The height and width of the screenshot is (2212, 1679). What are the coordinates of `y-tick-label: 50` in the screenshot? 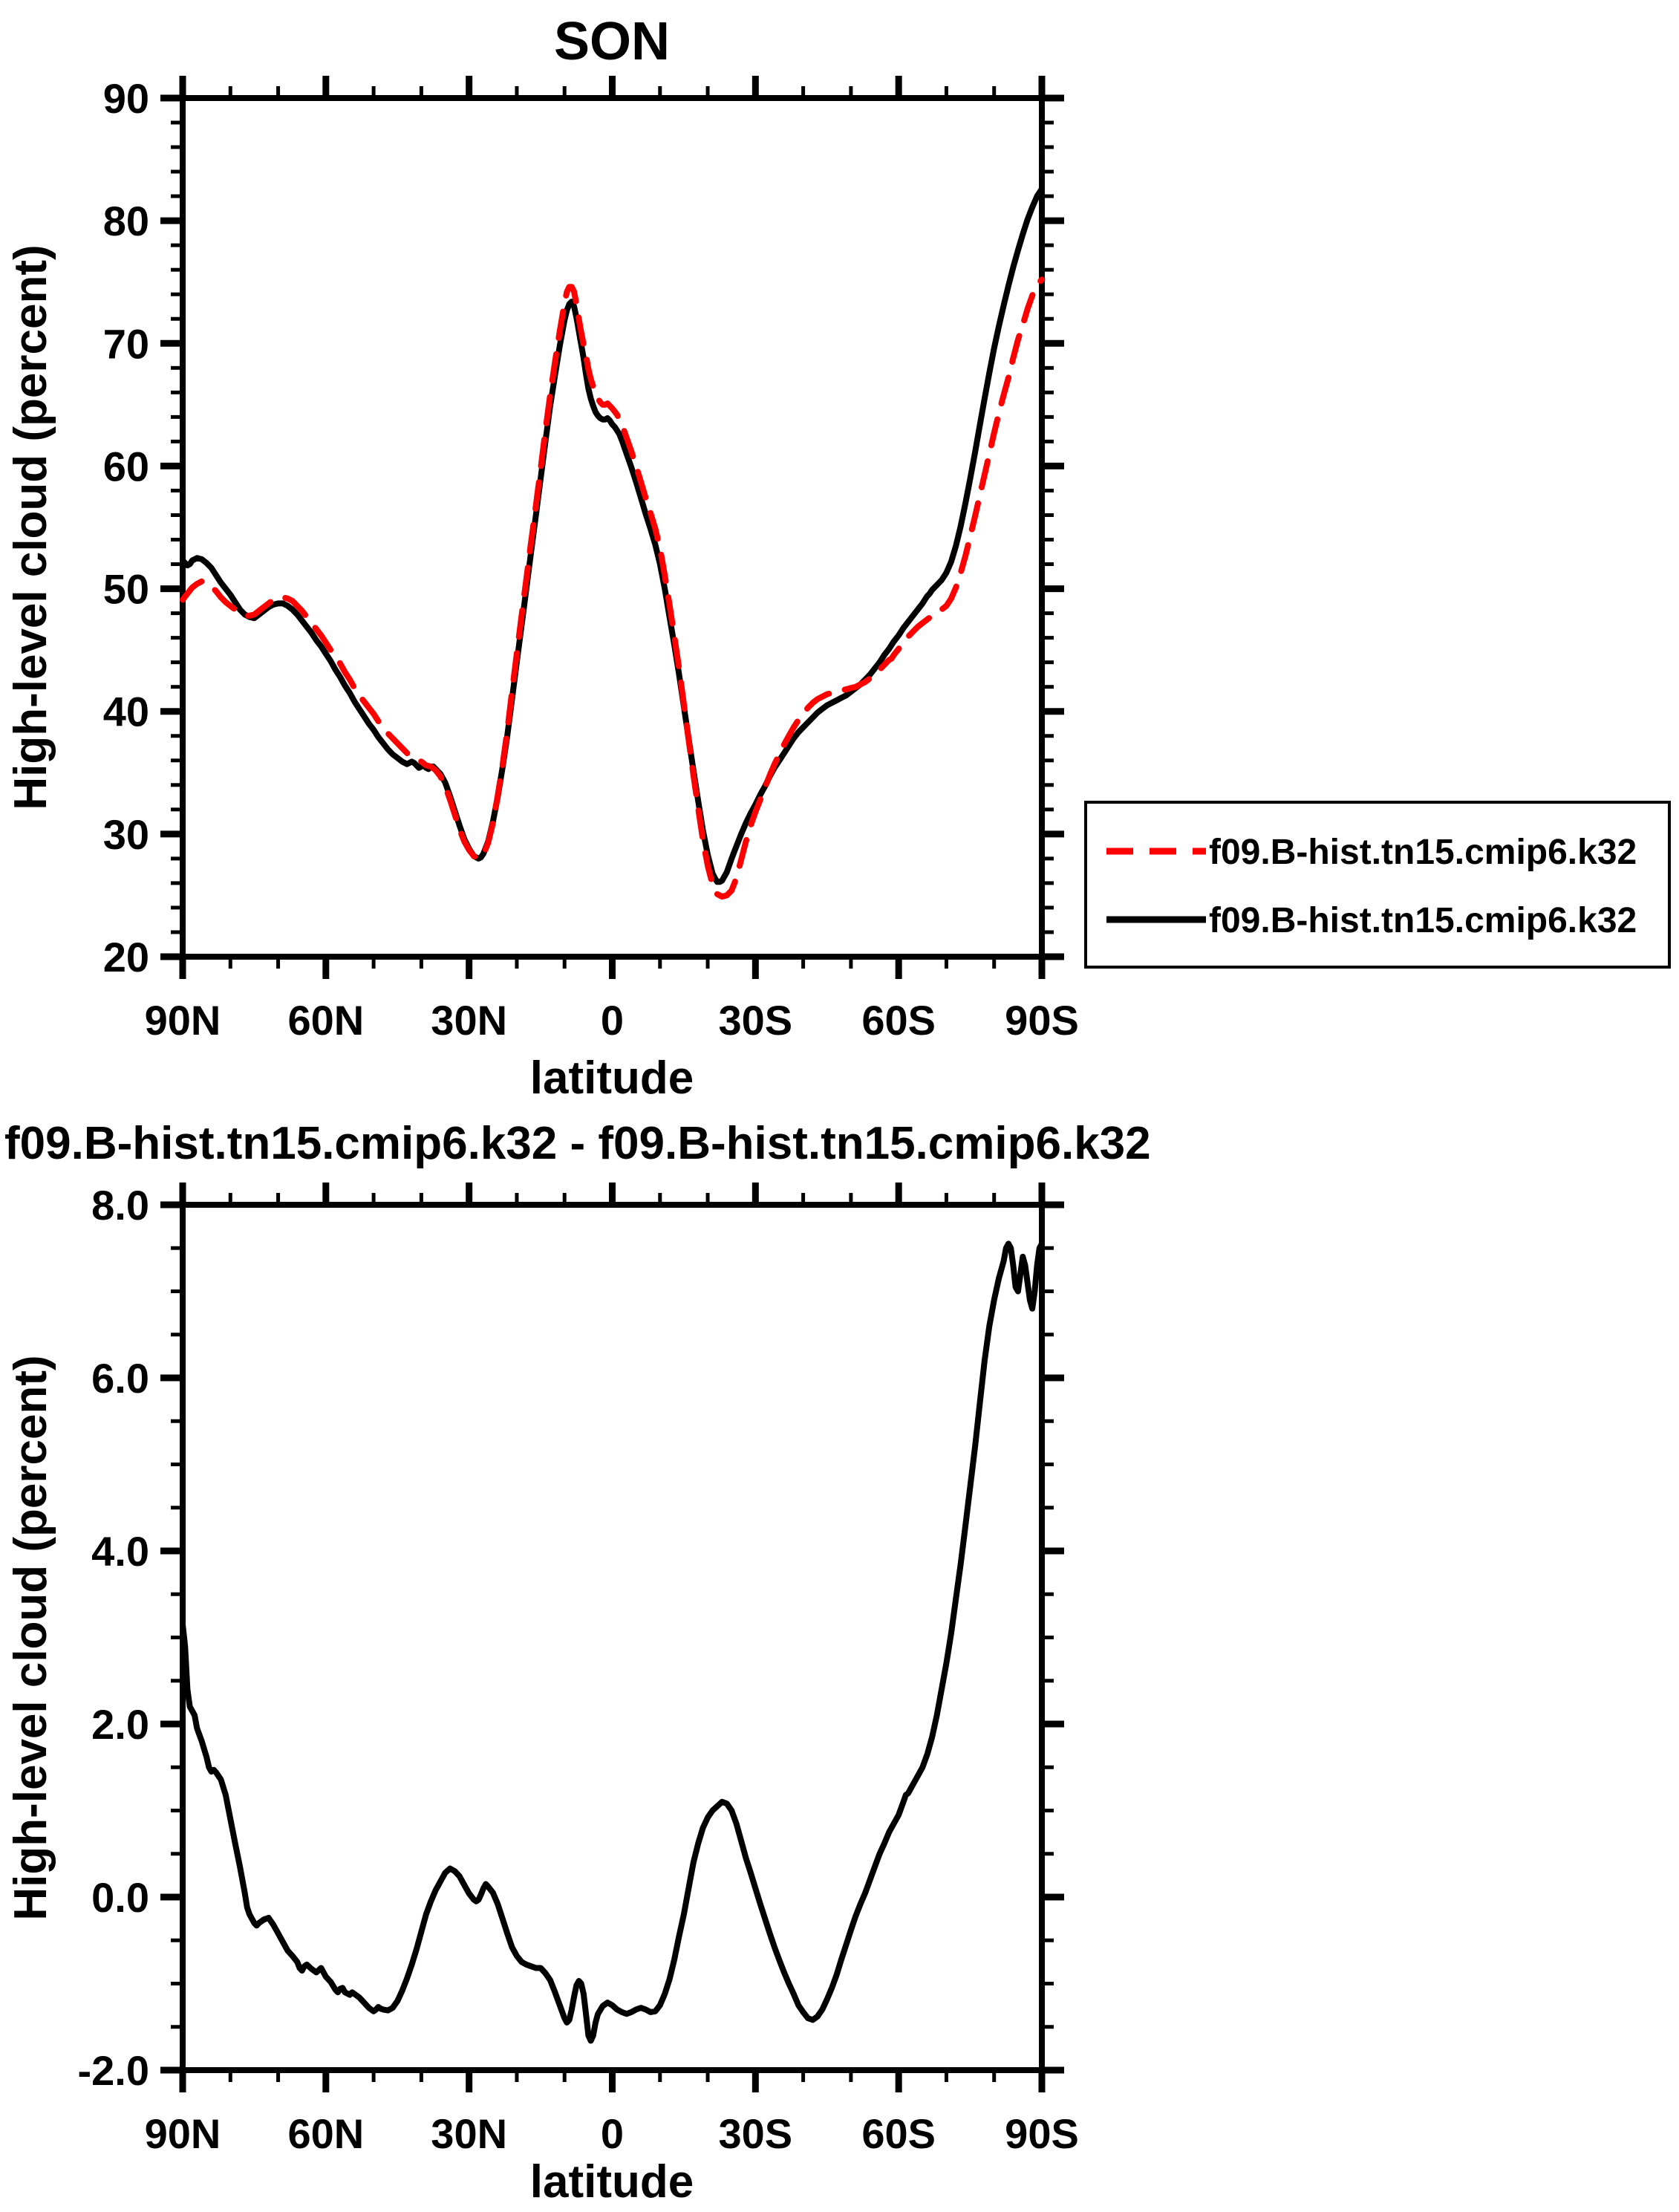 It's located at (126, 589).